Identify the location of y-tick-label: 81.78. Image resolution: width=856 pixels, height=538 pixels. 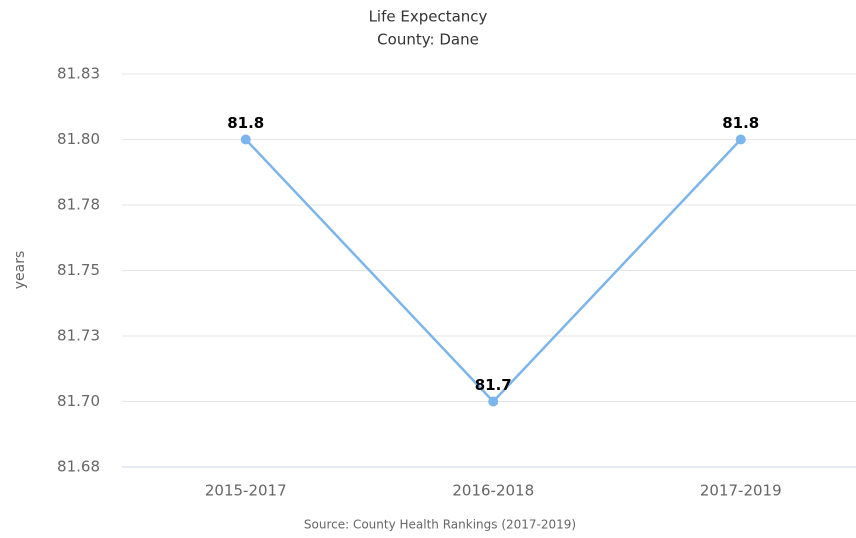
(78, 205).